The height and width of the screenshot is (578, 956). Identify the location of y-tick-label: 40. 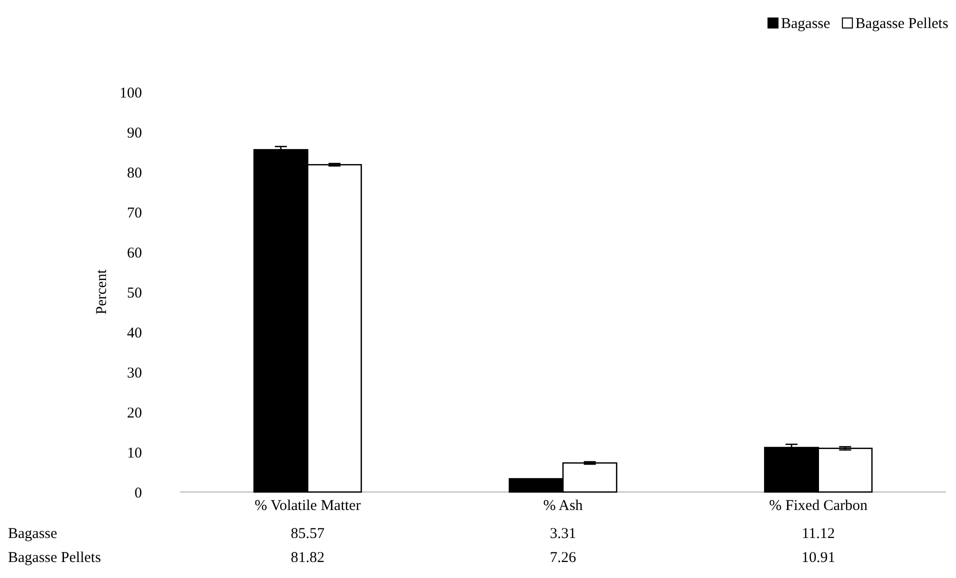
(134, 333).